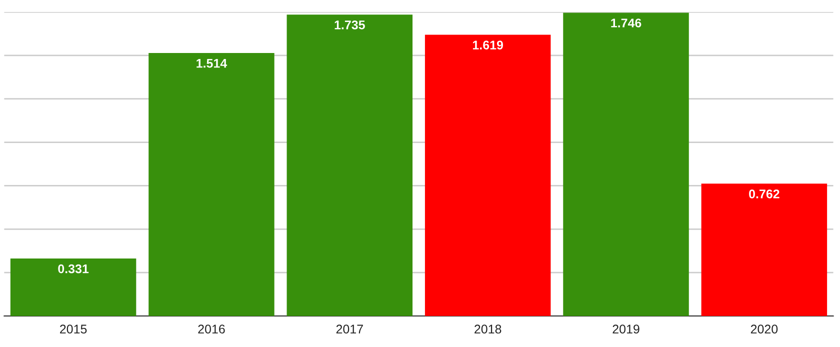  What do you see at coordinates (764, 194) in the screenshot?
I see `data-label: 0.762` at bounding box center [764, 194].